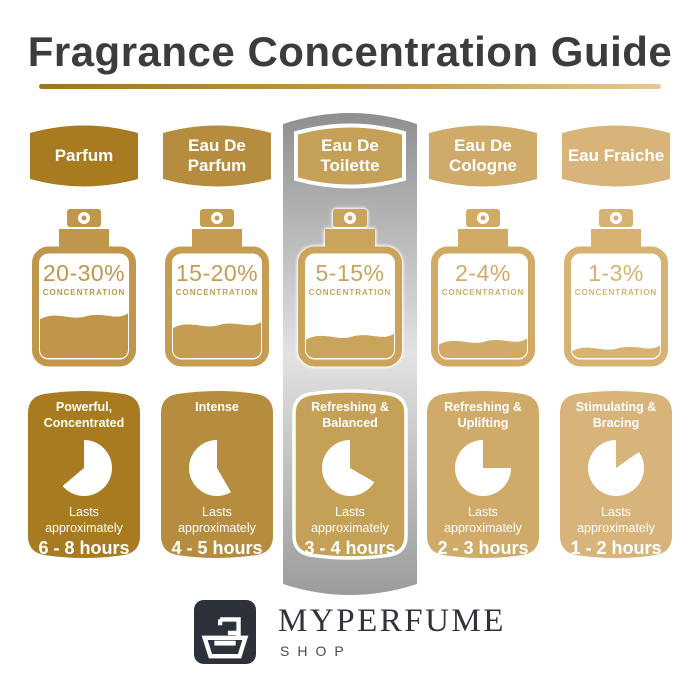  What do you see at coordinates (483, 415) in the screenshot?
I see `character-description: Refreshing & Uplifting` at bounding box center [483, 415].